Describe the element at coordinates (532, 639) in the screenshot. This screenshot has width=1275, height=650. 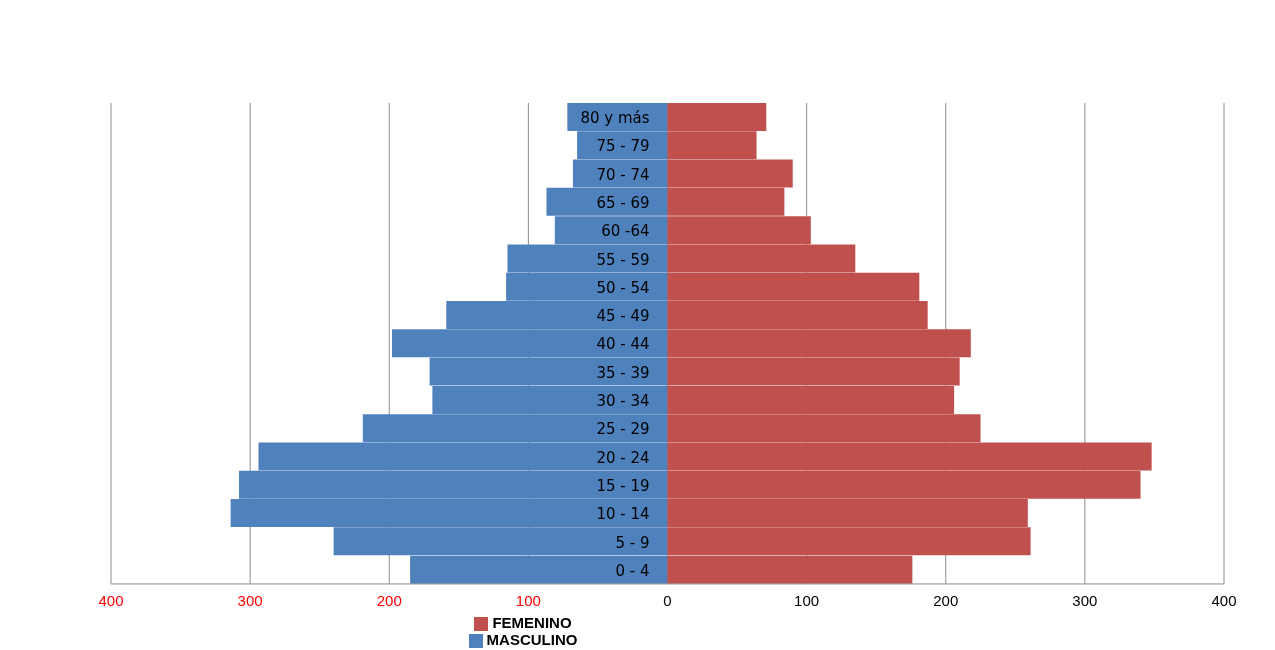
I see `legend-label: MASCULINO` at that location.